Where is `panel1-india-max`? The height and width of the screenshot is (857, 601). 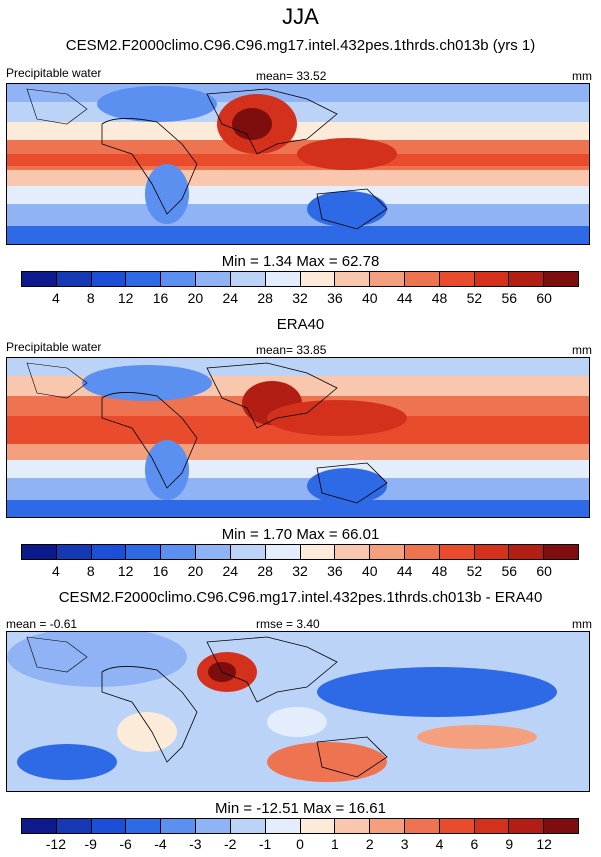
panel1-india-max is located at coordinates (252, 124).